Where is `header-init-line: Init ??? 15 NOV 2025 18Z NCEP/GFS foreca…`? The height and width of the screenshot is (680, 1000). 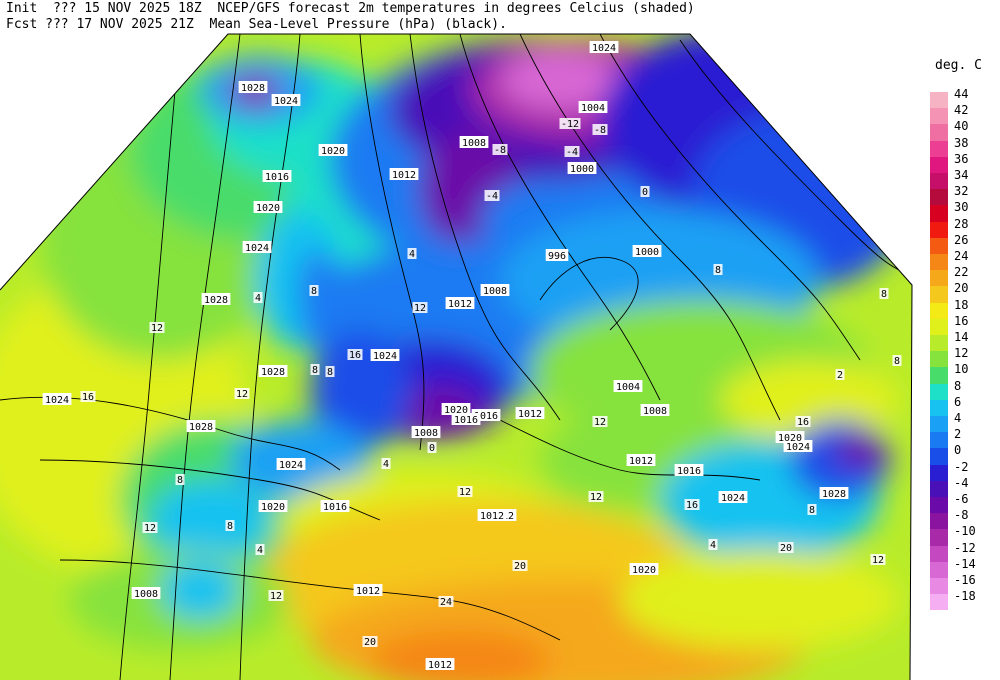 header-init-line: Init ??? 15 NOV 2025 18Z NCEP/GFS foreca… is located at coordinates (350, 8).